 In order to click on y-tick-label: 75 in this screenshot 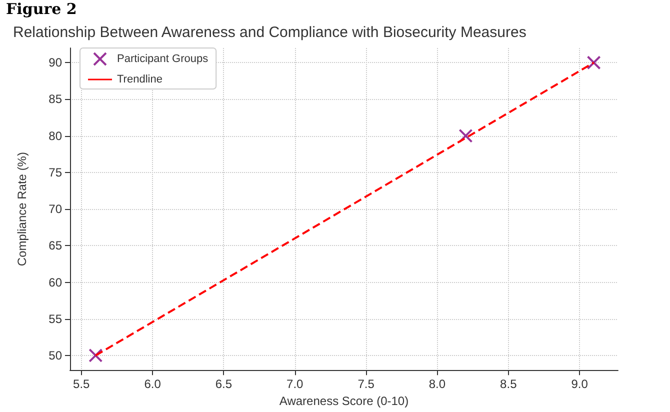, I will do `click(55, 172)`.